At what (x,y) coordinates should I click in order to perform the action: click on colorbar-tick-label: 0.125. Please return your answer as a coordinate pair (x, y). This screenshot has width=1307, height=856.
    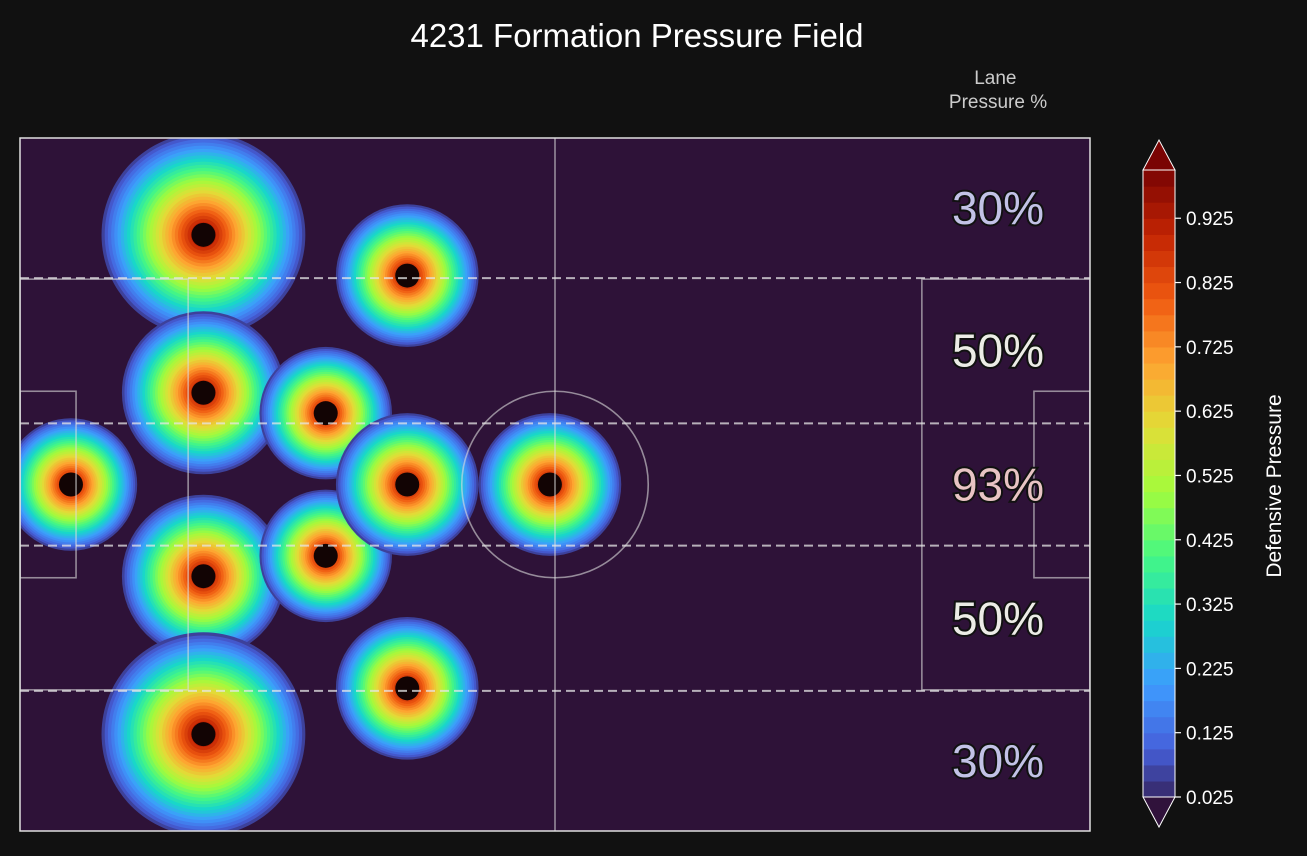
    Looking at the image, I should click on (1210, 734).